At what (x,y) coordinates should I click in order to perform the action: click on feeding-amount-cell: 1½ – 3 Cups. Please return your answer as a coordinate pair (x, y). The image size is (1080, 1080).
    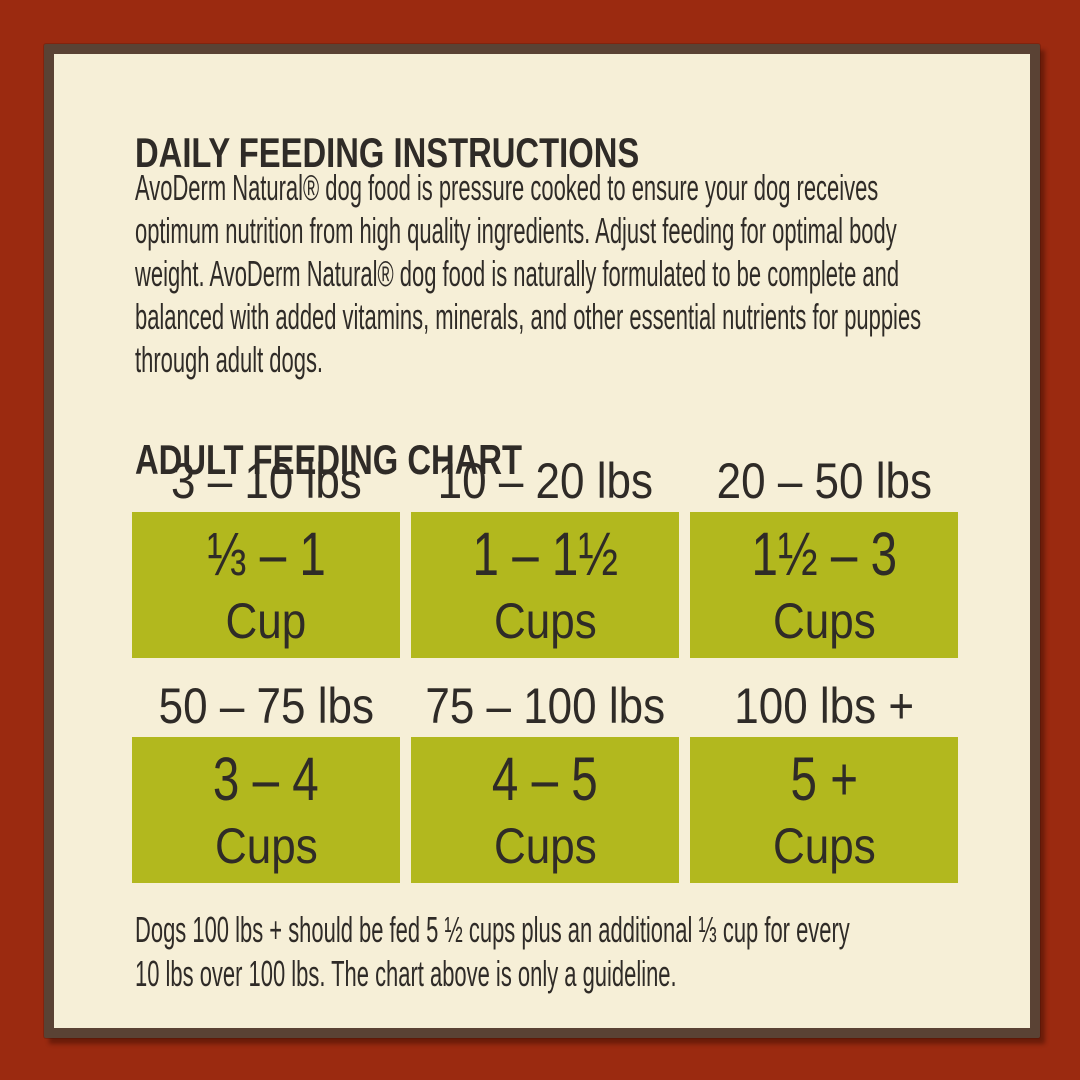
    Looking at the image, I should click on (824, 585).